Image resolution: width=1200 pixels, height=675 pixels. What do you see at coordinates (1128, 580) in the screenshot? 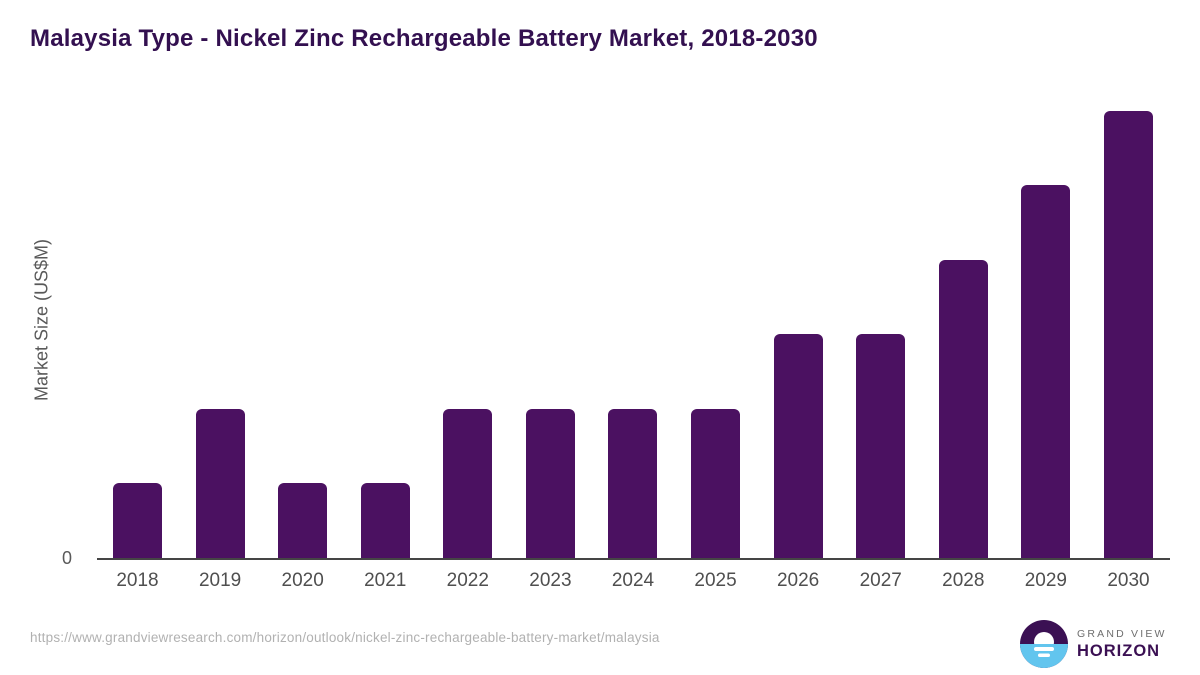
I see `x-tick-2030: 2030` at bounding box center [1128, 580].